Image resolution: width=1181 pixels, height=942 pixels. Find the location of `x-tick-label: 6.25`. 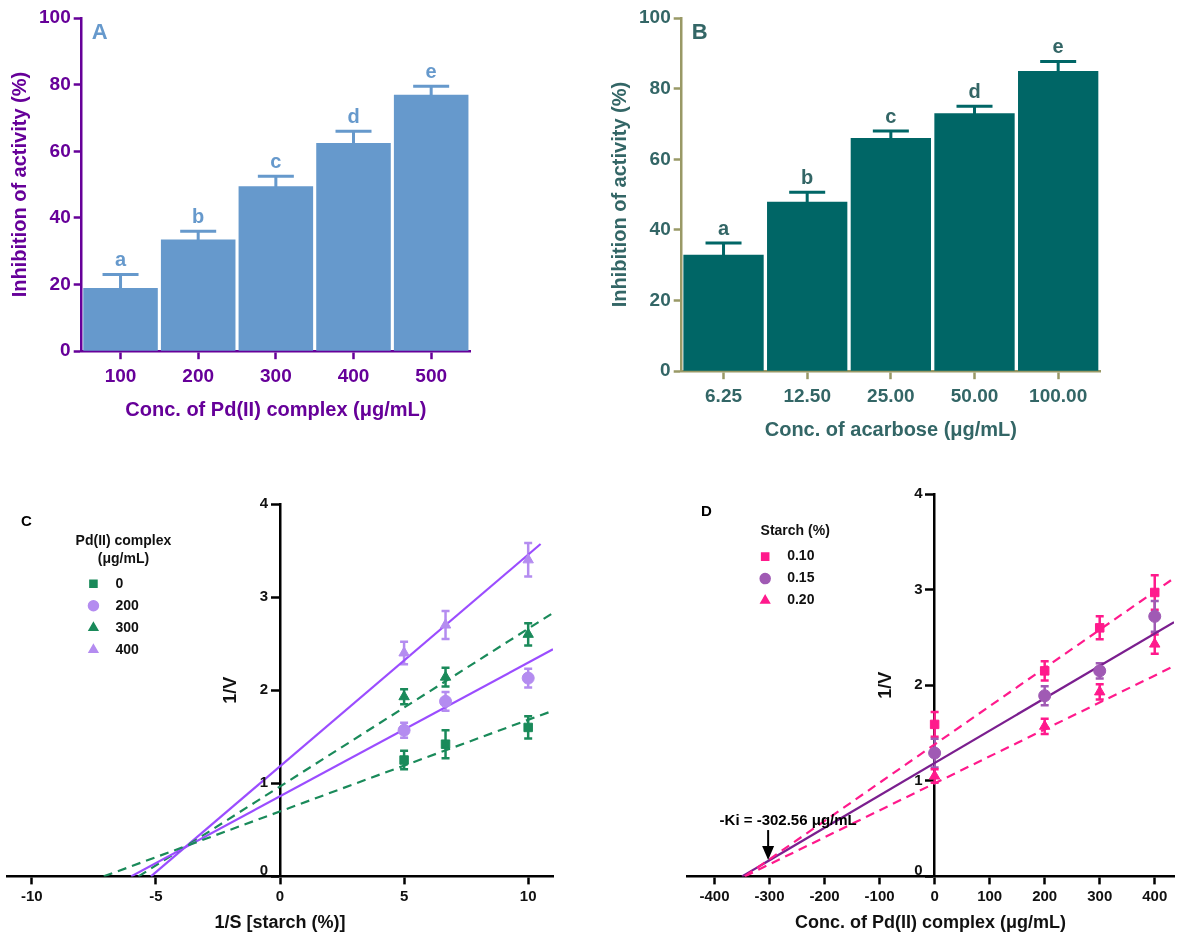

x-tick-label: 6.25 is located at coordinates (724, 395).